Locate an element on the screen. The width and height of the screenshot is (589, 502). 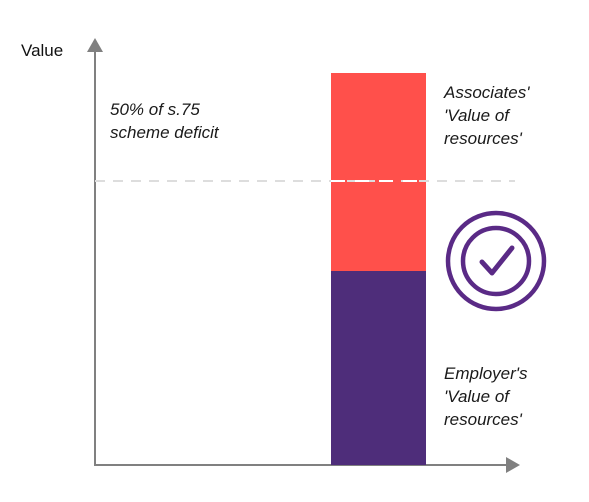
threshold-label-line: scheme deficit is located at coordinates (164, 132).